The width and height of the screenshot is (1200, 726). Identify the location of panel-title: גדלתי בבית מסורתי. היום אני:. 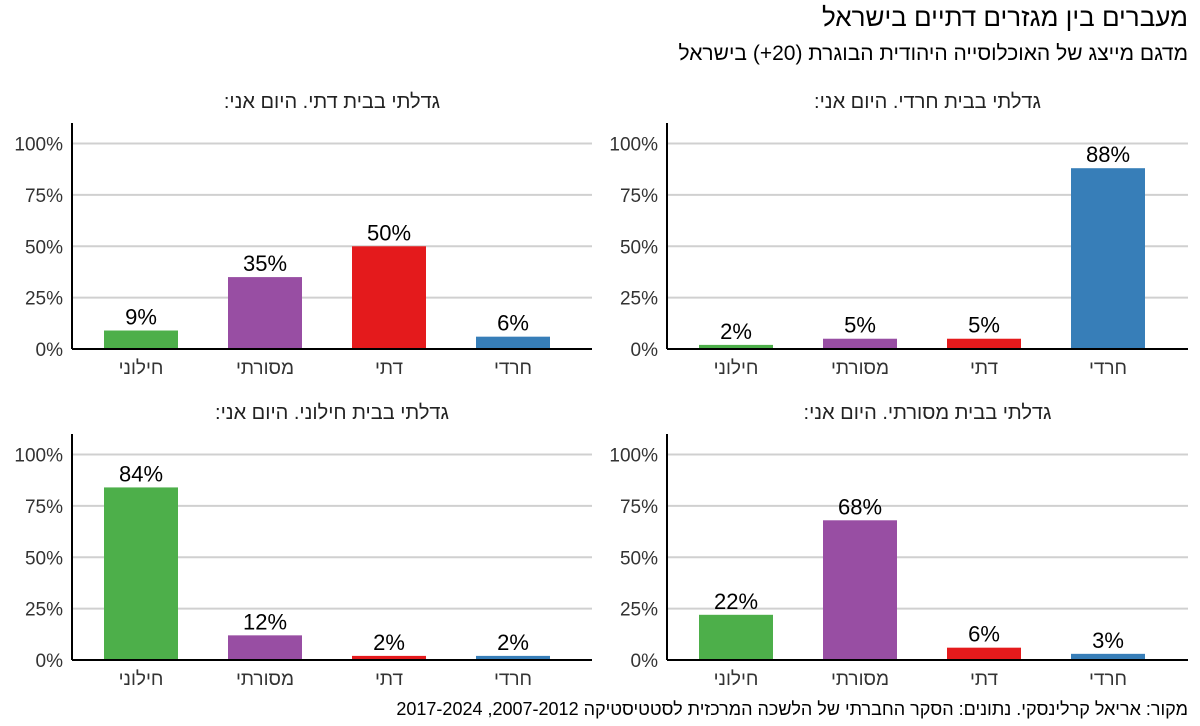
(928, 413).